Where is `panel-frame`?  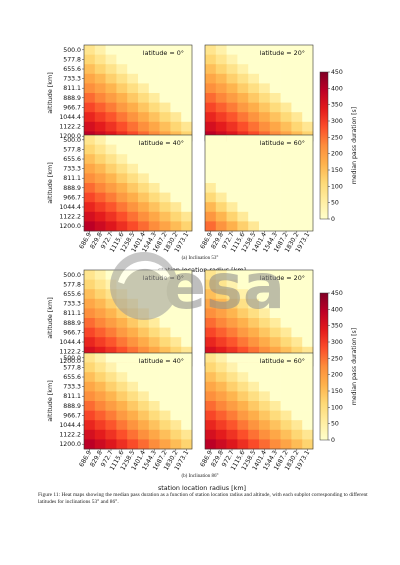 panel-frame is located at coordinates (259, 401).